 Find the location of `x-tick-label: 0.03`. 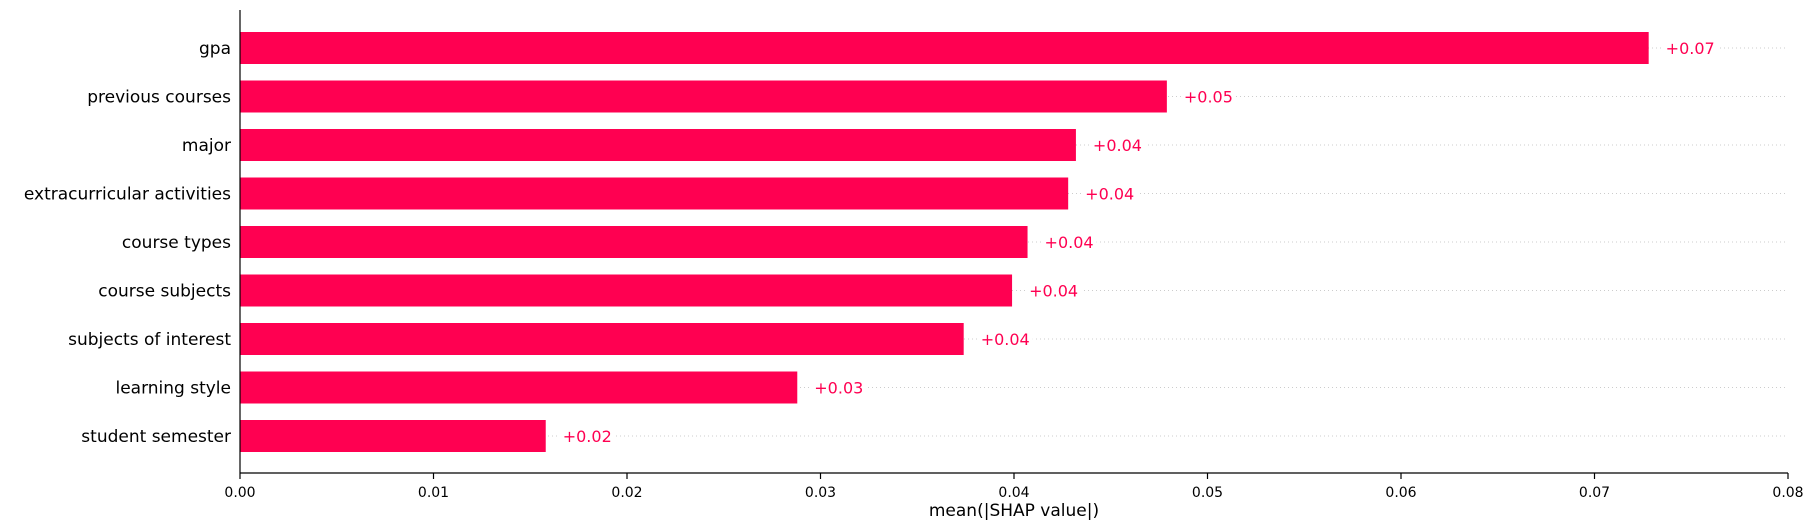

x-tick-label: 0.03 is located at coordinates (820, 493).